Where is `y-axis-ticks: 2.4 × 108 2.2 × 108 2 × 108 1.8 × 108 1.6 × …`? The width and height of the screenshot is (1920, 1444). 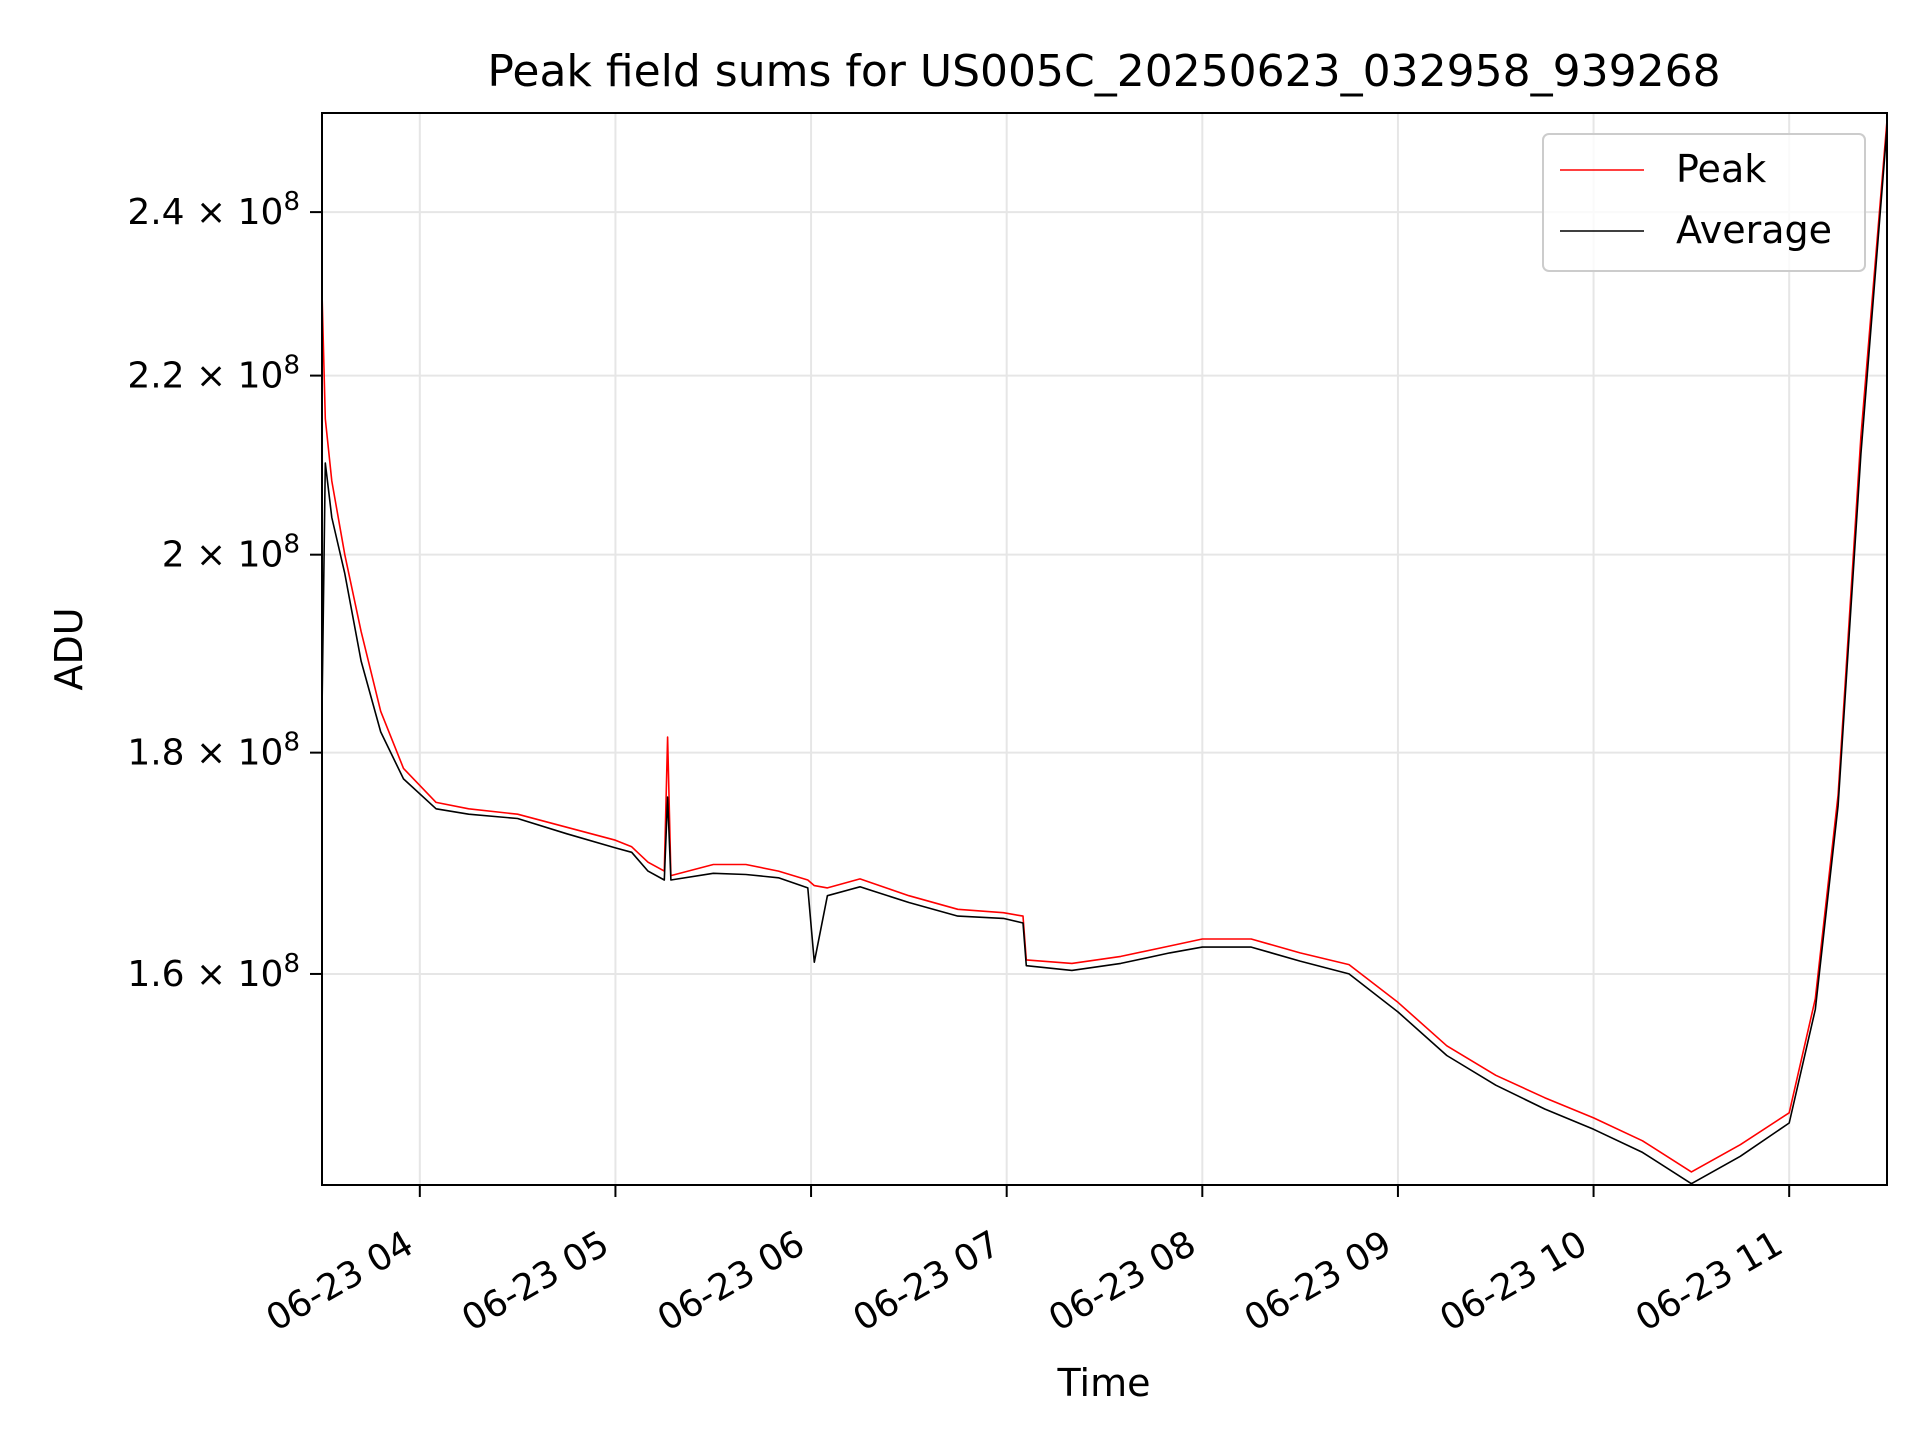
y-axis-ticks: 2.4 × 108 2.2 × 108 2 × 108 1.8 × 108 1.6 × … is located at coordinates (224, 591).